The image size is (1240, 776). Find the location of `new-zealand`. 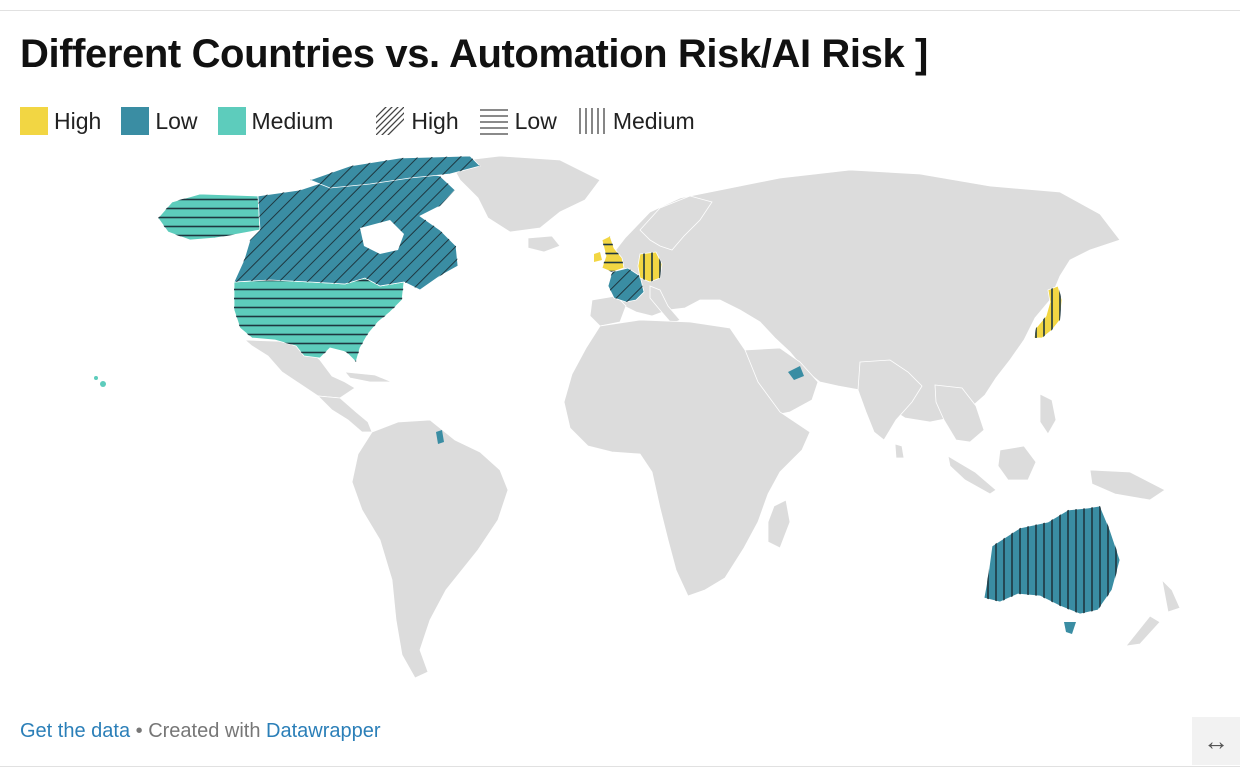

new-zealand is located at coordinates (1153, 612).